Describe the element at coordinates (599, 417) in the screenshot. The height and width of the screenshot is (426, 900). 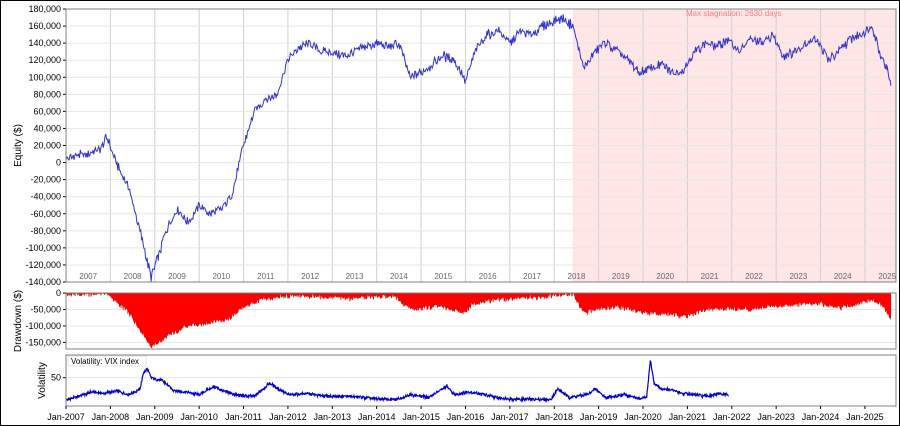
I see `x-axis-tick-label: Jan-2019` at that location.